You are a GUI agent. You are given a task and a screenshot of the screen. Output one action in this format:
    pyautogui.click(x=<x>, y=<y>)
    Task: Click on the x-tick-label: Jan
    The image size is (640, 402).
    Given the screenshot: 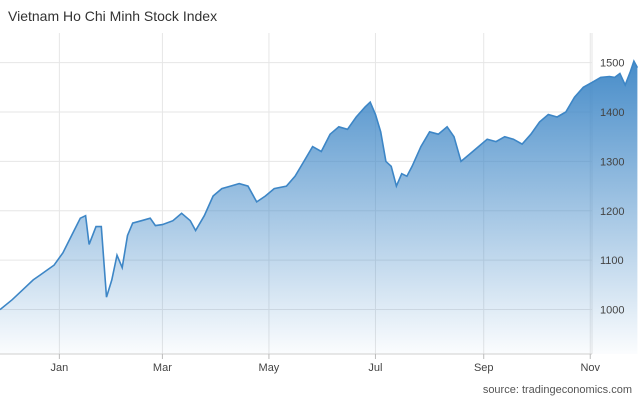 What is the action you would take?
    pyautogui.click(x=59, y=368)
    